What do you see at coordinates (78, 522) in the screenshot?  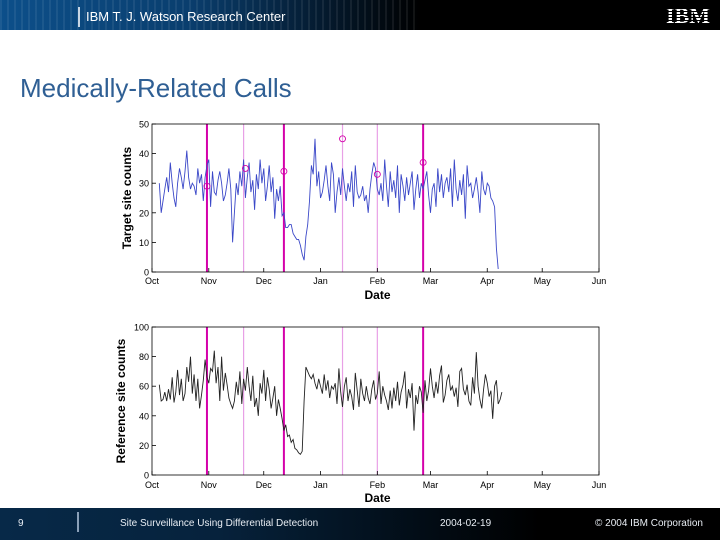 I see `footer-divider` at bounding box center [78, 522].